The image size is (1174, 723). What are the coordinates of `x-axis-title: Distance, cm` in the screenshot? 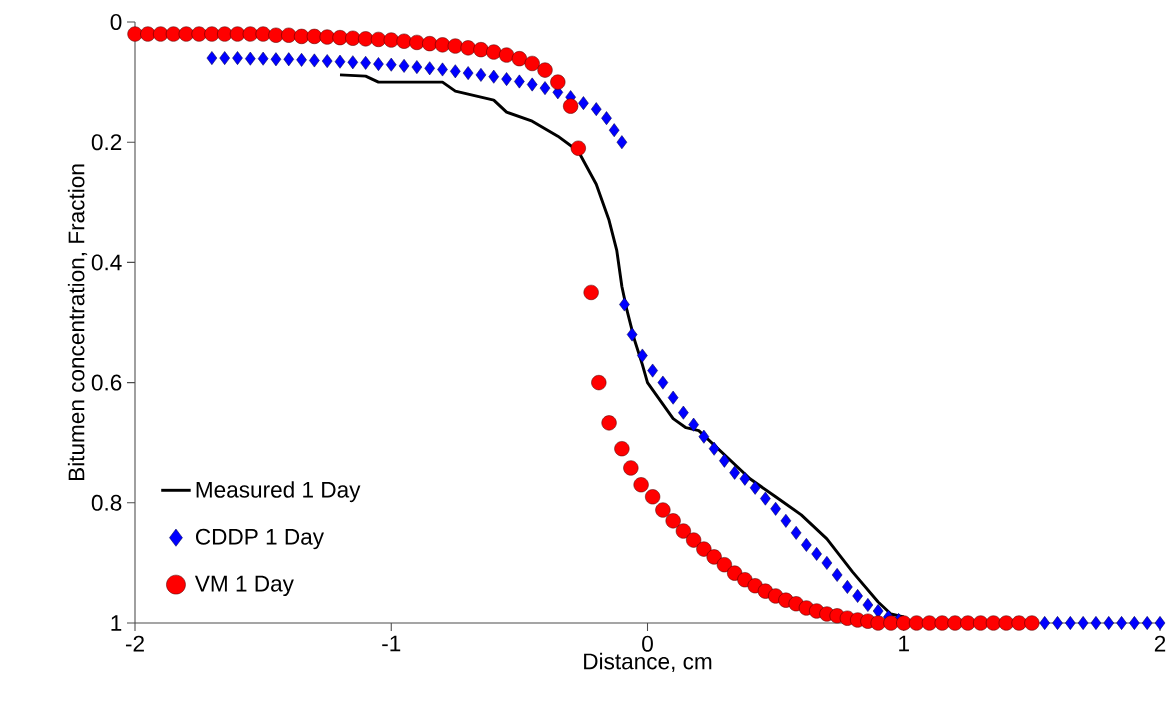 It's located at (648, 662).